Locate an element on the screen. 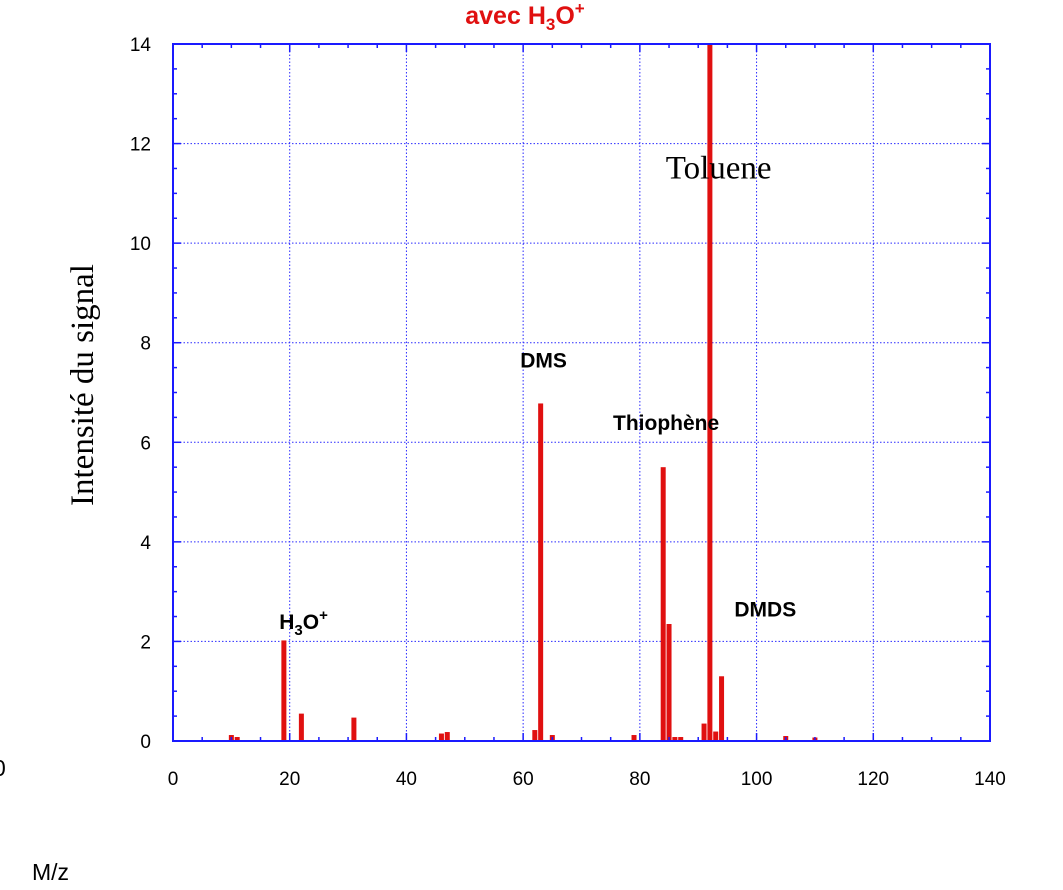 The height and width of the screenshot is (890, 1063). h3o-sup: + is located at coordinates (323, 615).